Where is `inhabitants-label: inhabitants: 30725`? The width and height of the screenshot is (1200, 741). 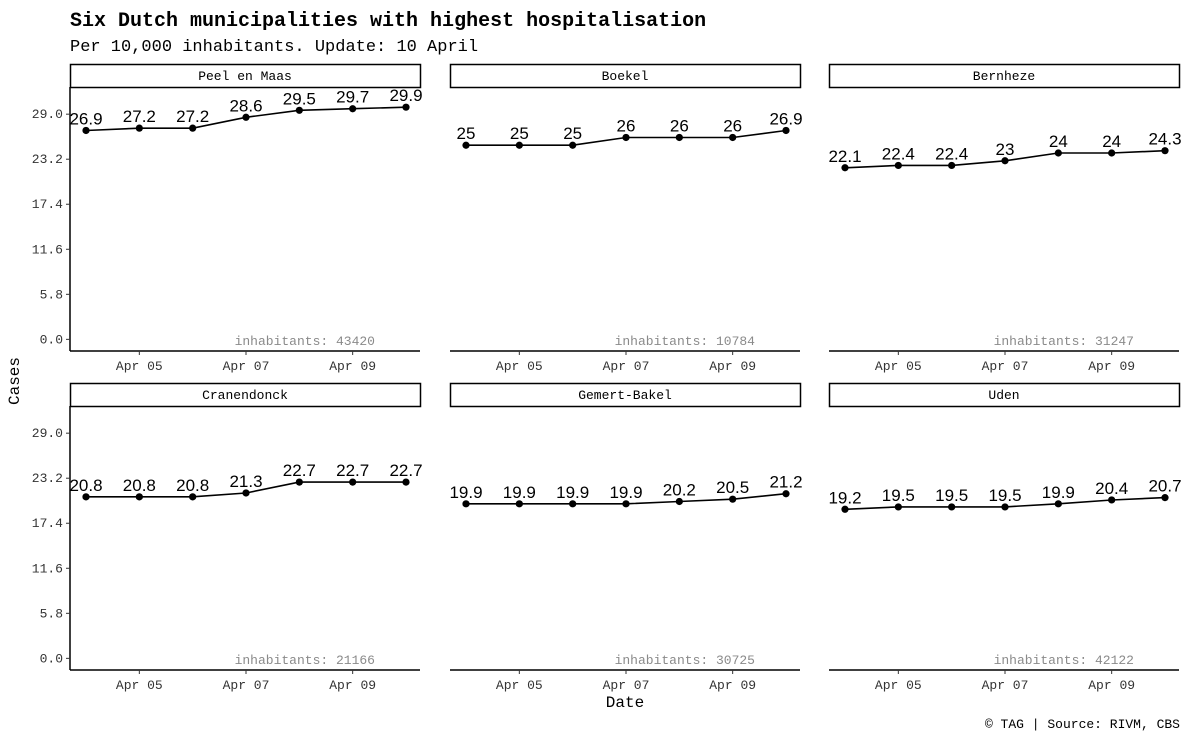
inhabitants-label: inhabitants: 30725 is located at coordinates (685, 660).